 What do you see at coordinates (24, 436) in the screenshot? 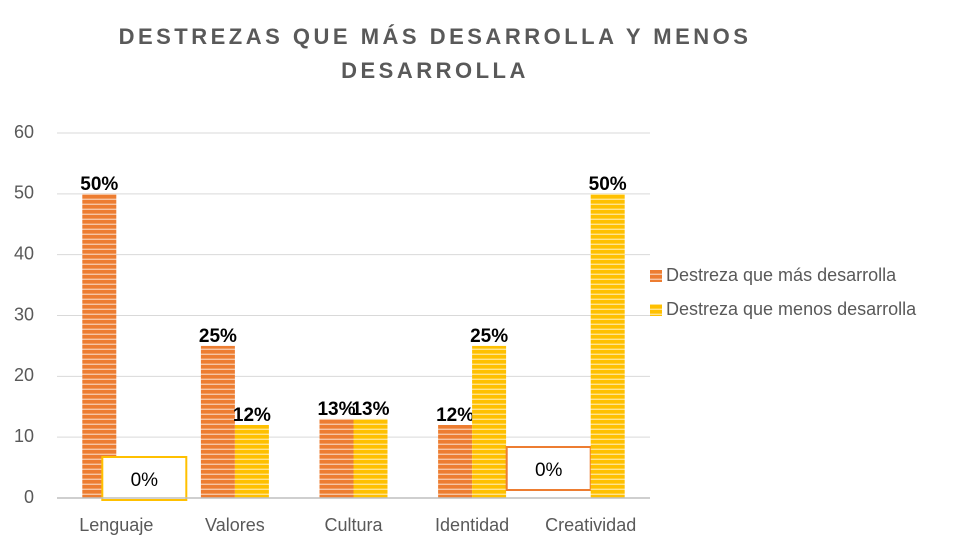
I see `y-tick-label: 10` at bounding box center [24, 436].